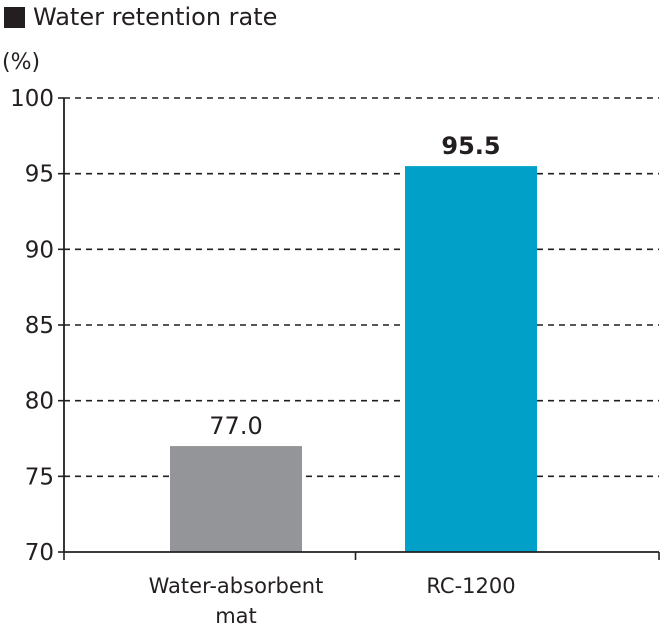  Describe the element at coordinates (39, 326) in the screenshot. I see `y-tick-label: 85` at that location.